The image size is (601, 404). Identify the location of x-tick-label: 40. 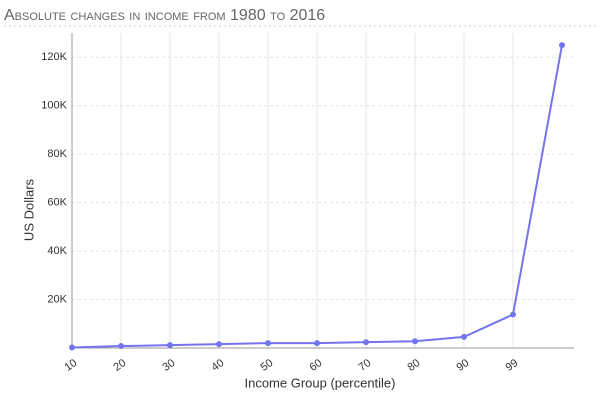
(217, 365).